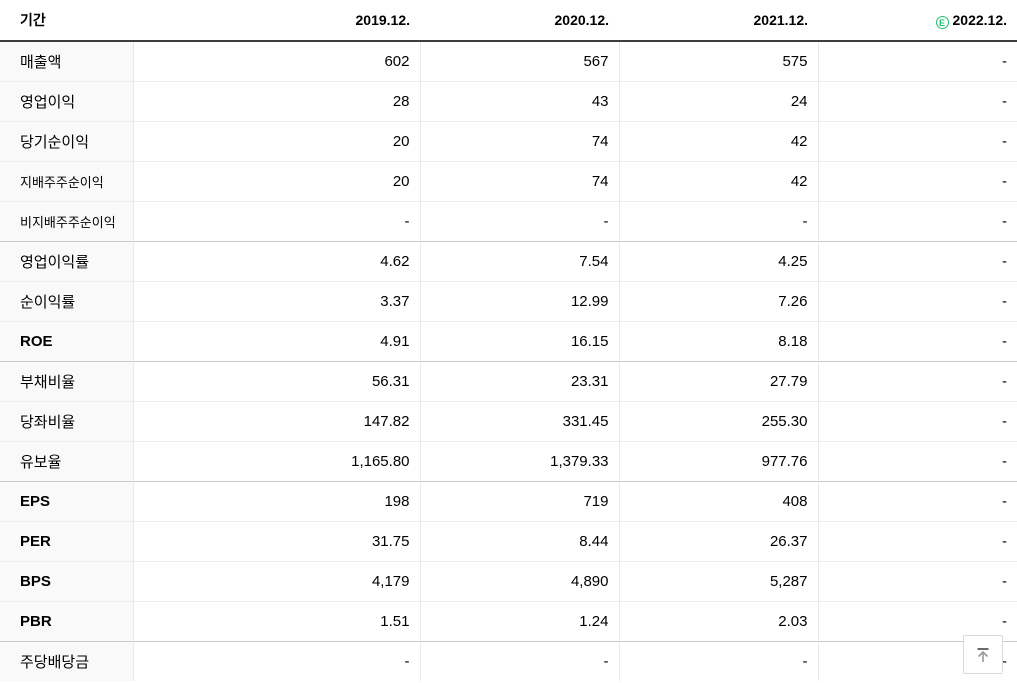  I want to click on cell-2020: 1.24, so click(519, 620).